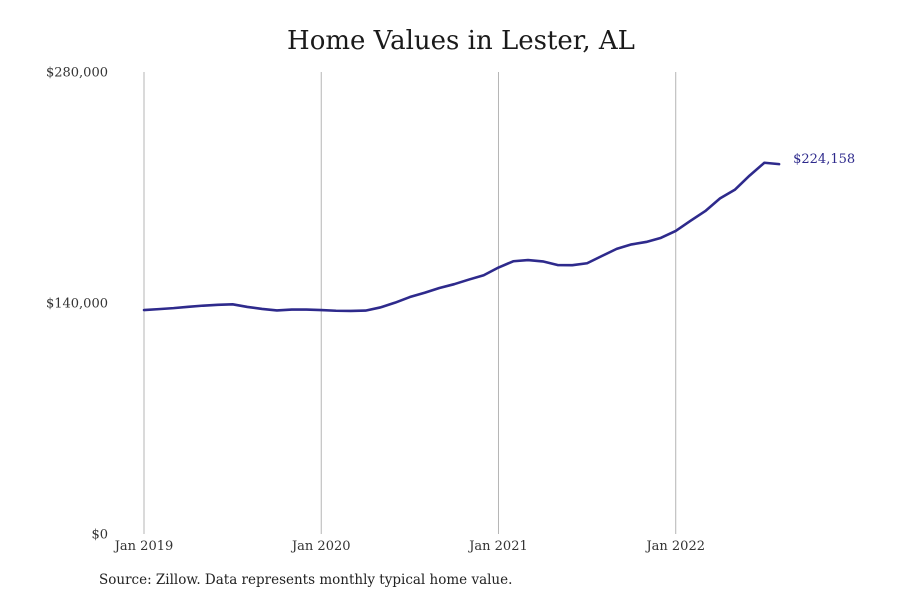 The height and width of the screenshot is (600, 900). What do you see at coordinates (99, 535) in the screenshot?
I see `y-tick-label: $0` at bounding box center [99, 535].